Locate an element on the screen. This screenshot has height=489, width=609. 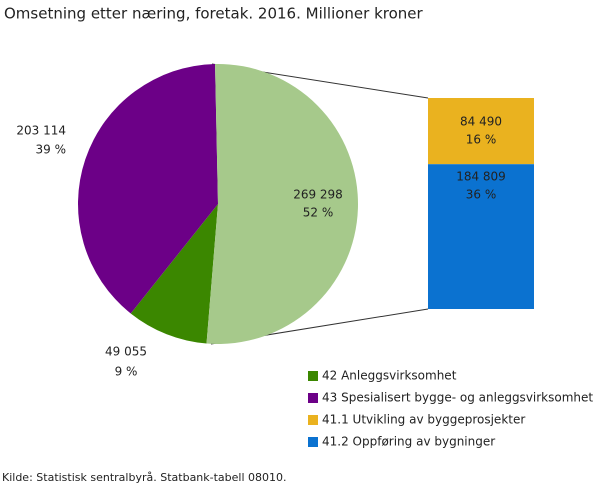
legend-label: 41.1 Utvikling av byggeprosjekter is located at coordinates (423, 420).